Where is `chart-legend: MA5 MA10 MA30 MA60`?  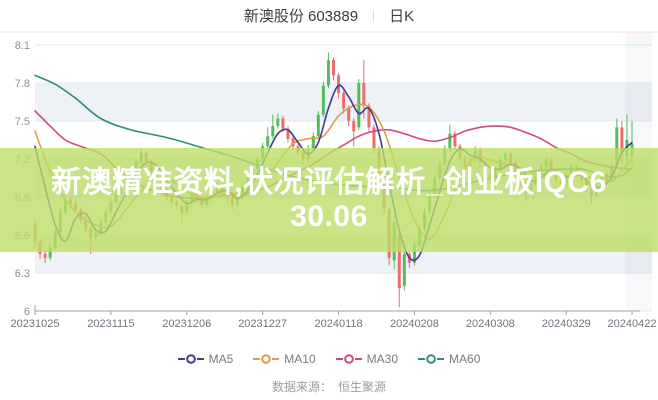
chart-legend: MA5 MA10 MA30 MA60 is located at coordinates (329, 359).